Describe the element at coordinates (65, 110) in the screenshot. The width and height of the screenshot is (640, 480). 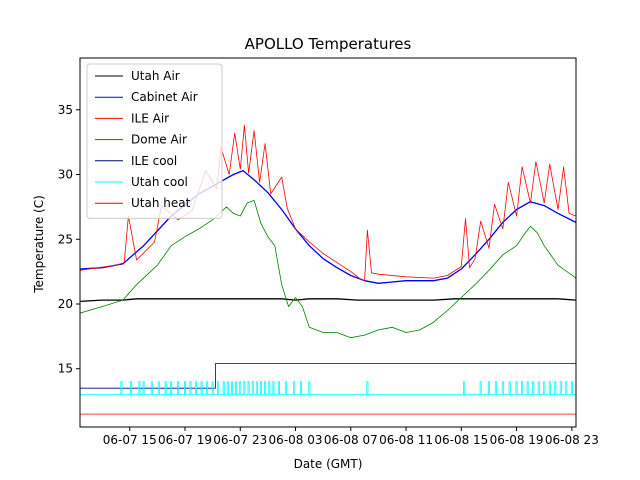
I see `y-tick-label: 35` at that location.